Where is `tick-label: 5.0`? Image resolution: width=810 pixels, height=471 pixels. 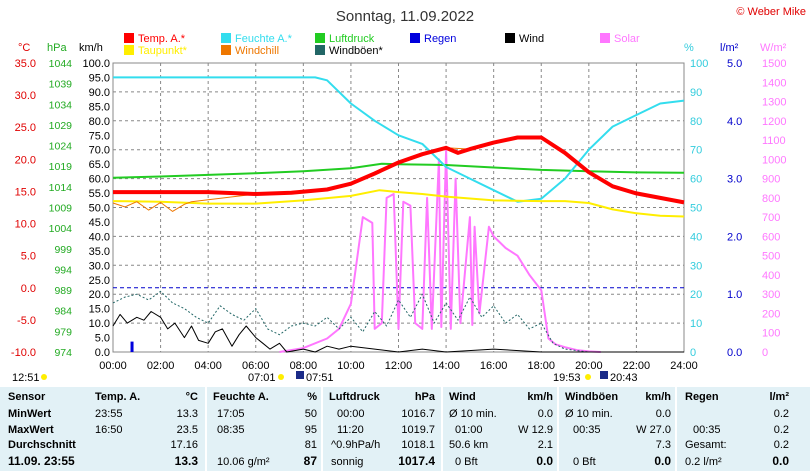 tick-label: 5.0 is located at coordinates (28, 257).